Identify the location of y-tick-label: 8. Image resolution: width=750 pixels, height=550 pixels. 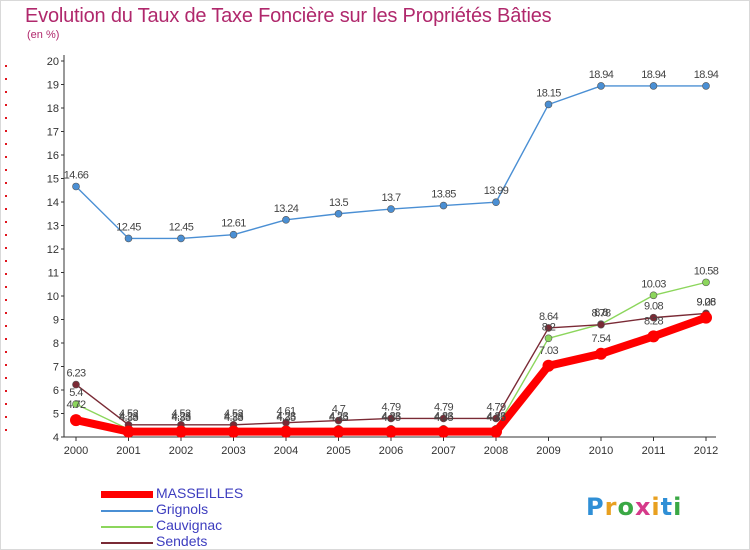
(56, 344).